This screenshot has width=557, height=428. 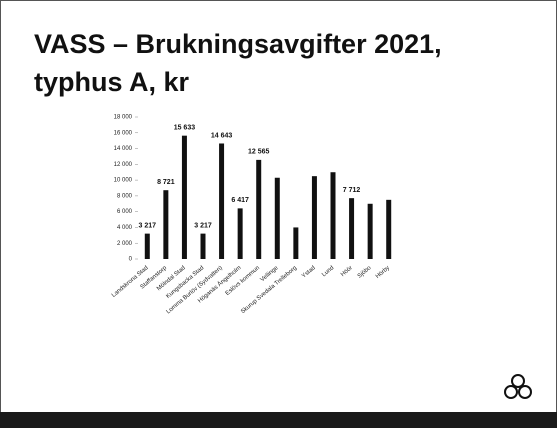 What do you see at coordinates (123, 181) in the screenshot?
I see `y-tick-label: 10 000` at bounding box center [123, 181].